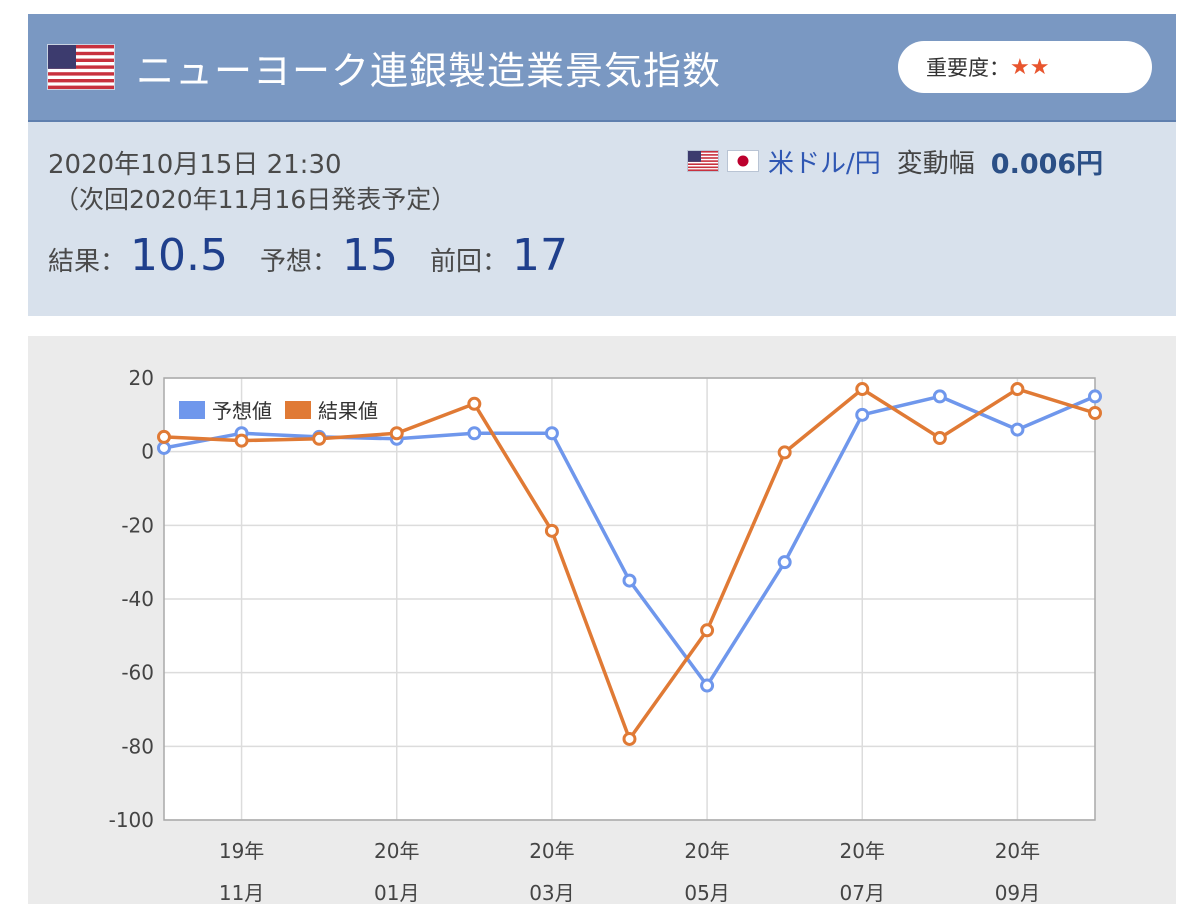 This screenshot has height=904, width=1200. What do you see at coordinates (348, 411) in the screenshot?
I see `legend-label: 結果値` at bounding box center [348, 411].